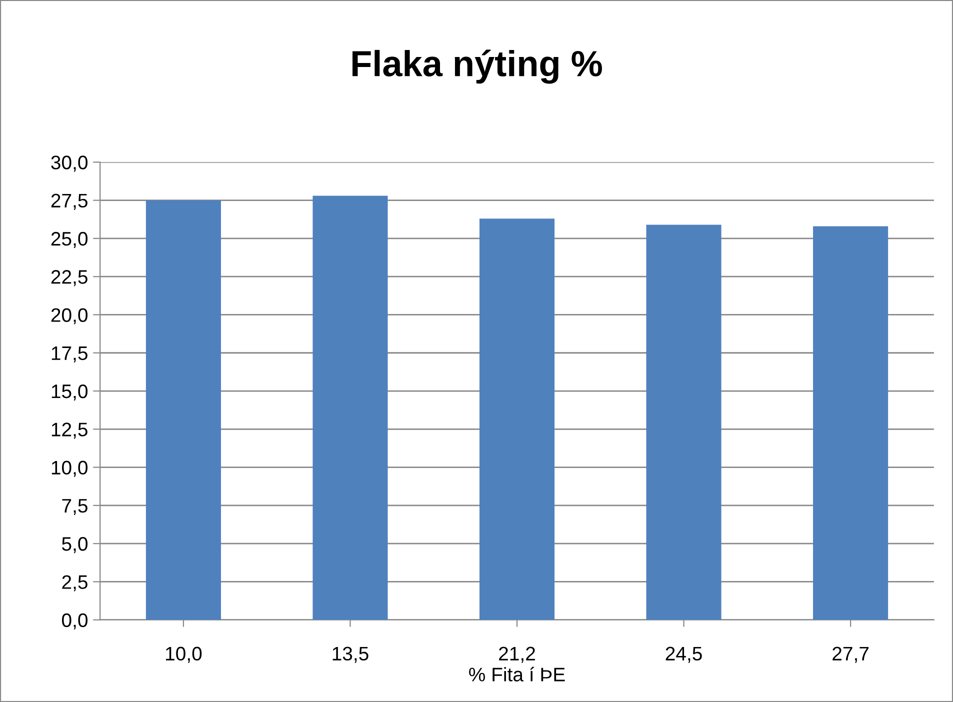  Describe the element at coordinates (70, 430) in the screenshot. I see `y-tick-label: 12,5` at that location.